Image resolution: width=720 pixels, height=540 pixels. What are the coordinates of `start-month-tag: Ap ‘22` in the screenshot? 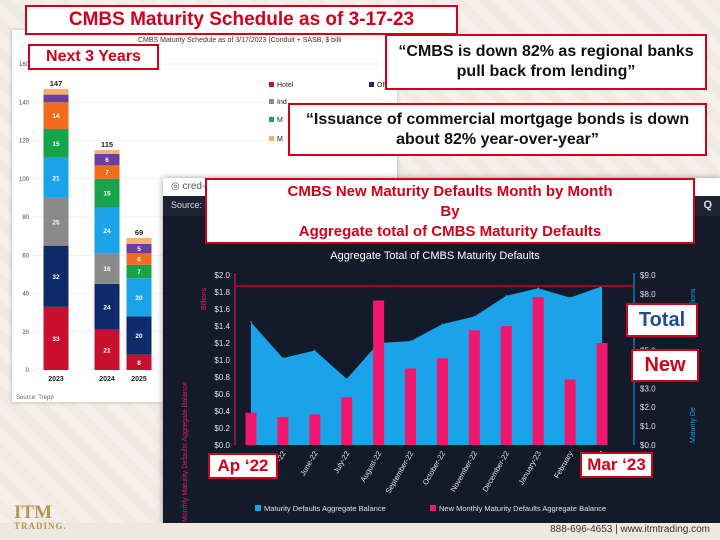 It's located at (243, 466).